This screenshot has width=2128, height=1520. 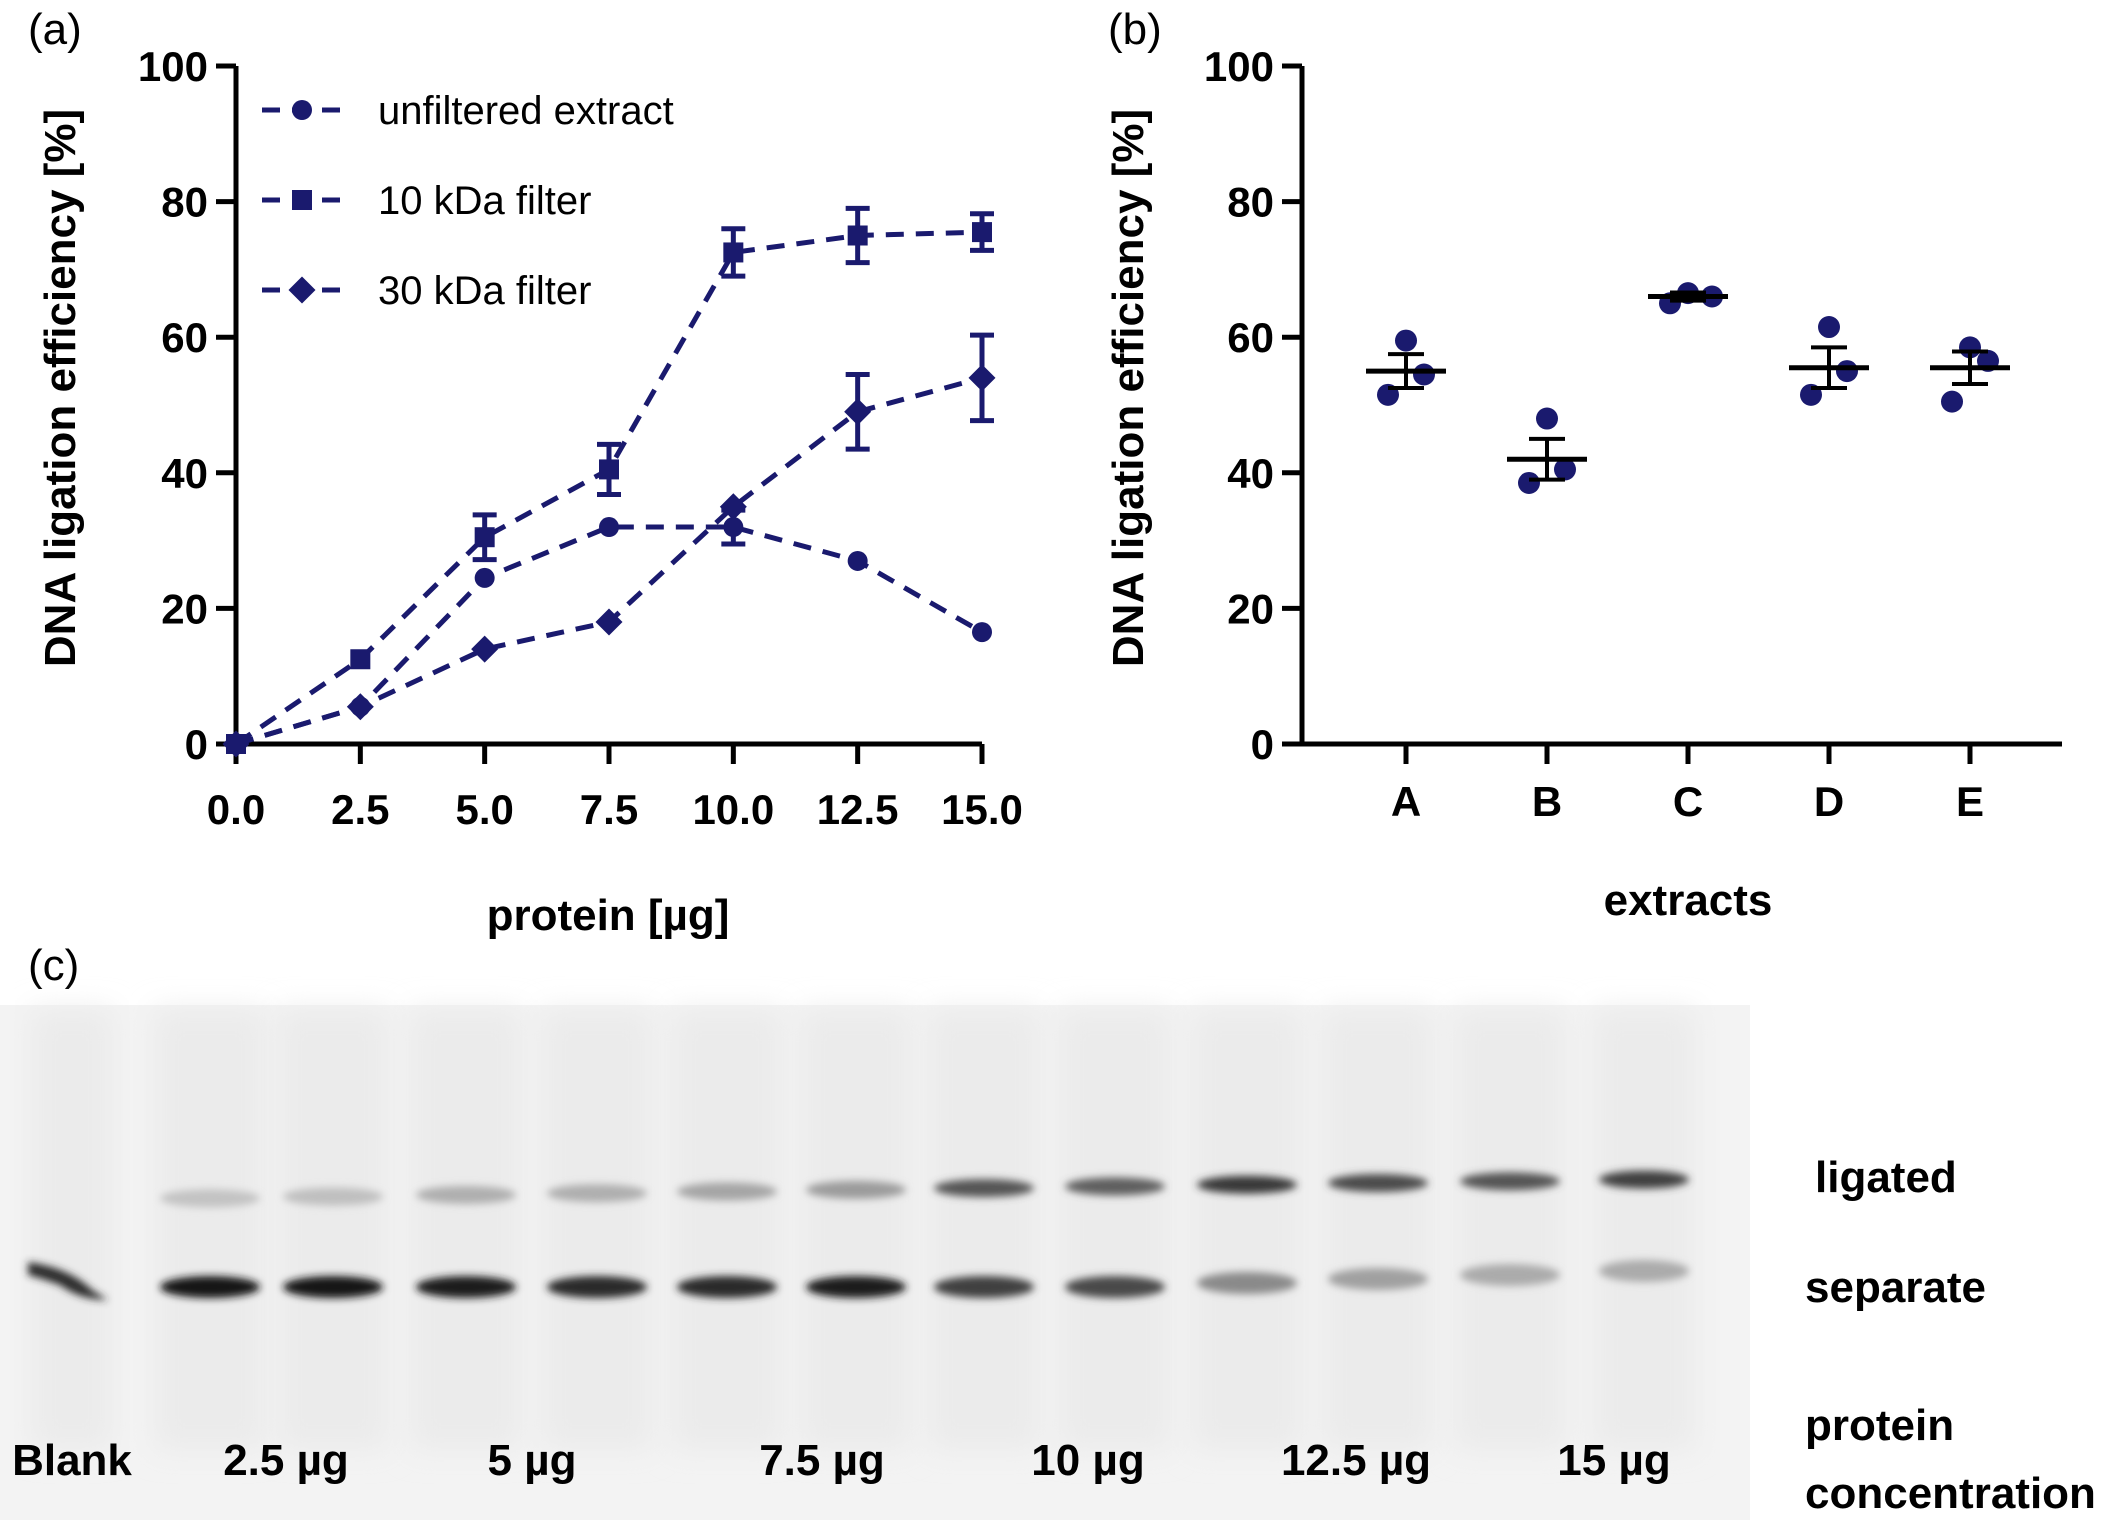 I want to click on panel-b-x-tick-label: C, so click(x=1688, y=801).